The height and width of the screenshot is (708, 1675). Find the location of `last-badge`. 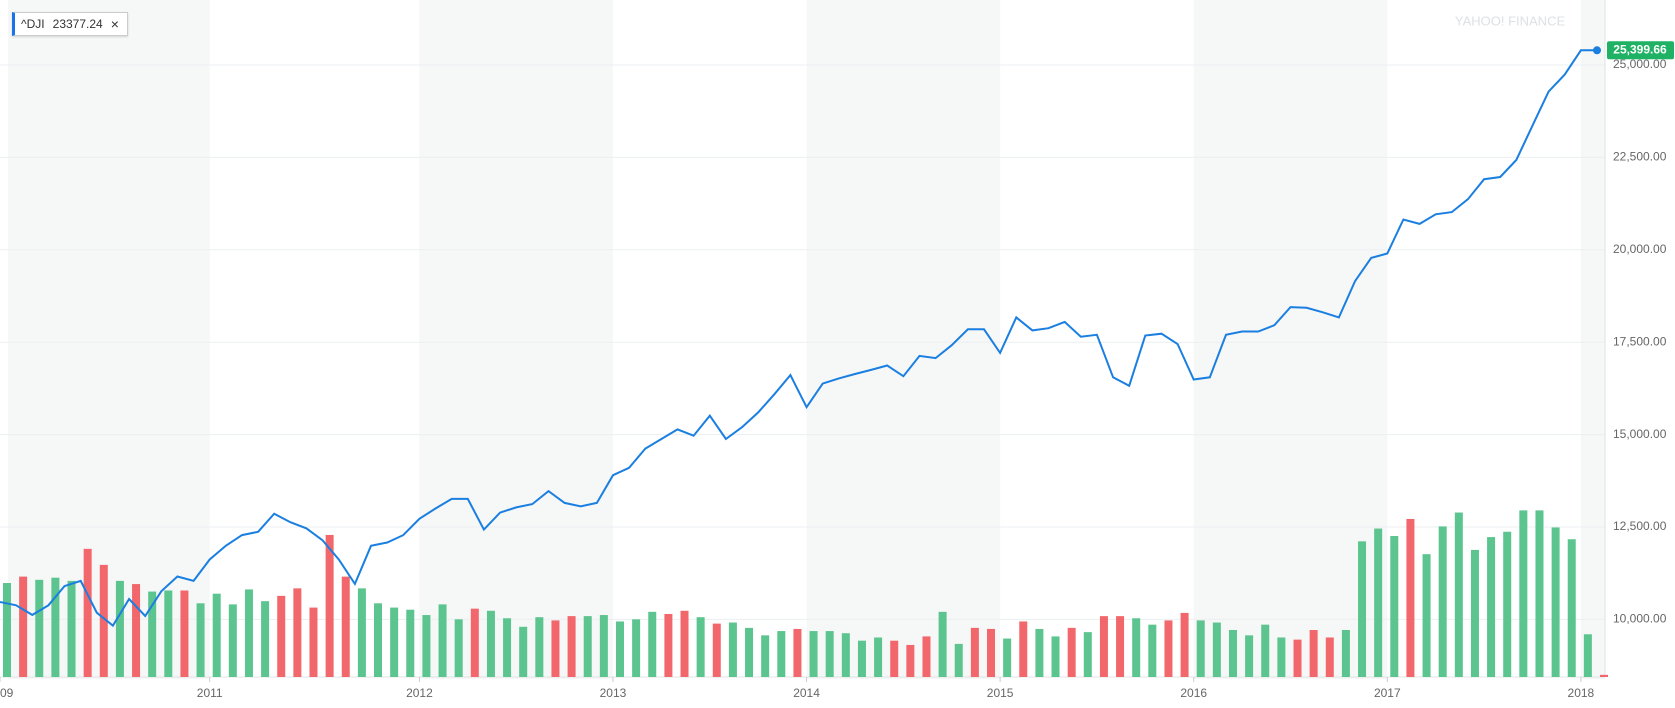

last-badge is located at coordinates (1640, 50).